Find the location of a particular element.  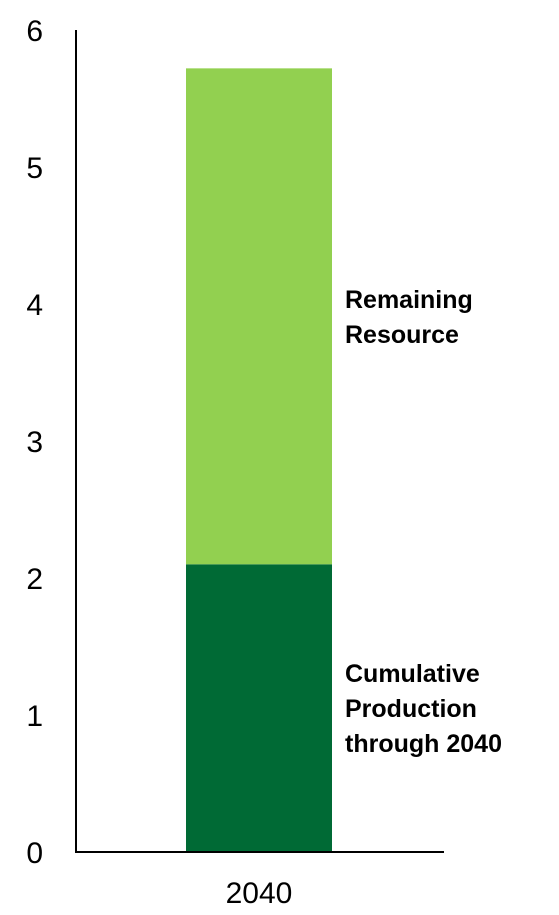

y-tick-label-1: 1 is located at coordinates (34, 716).